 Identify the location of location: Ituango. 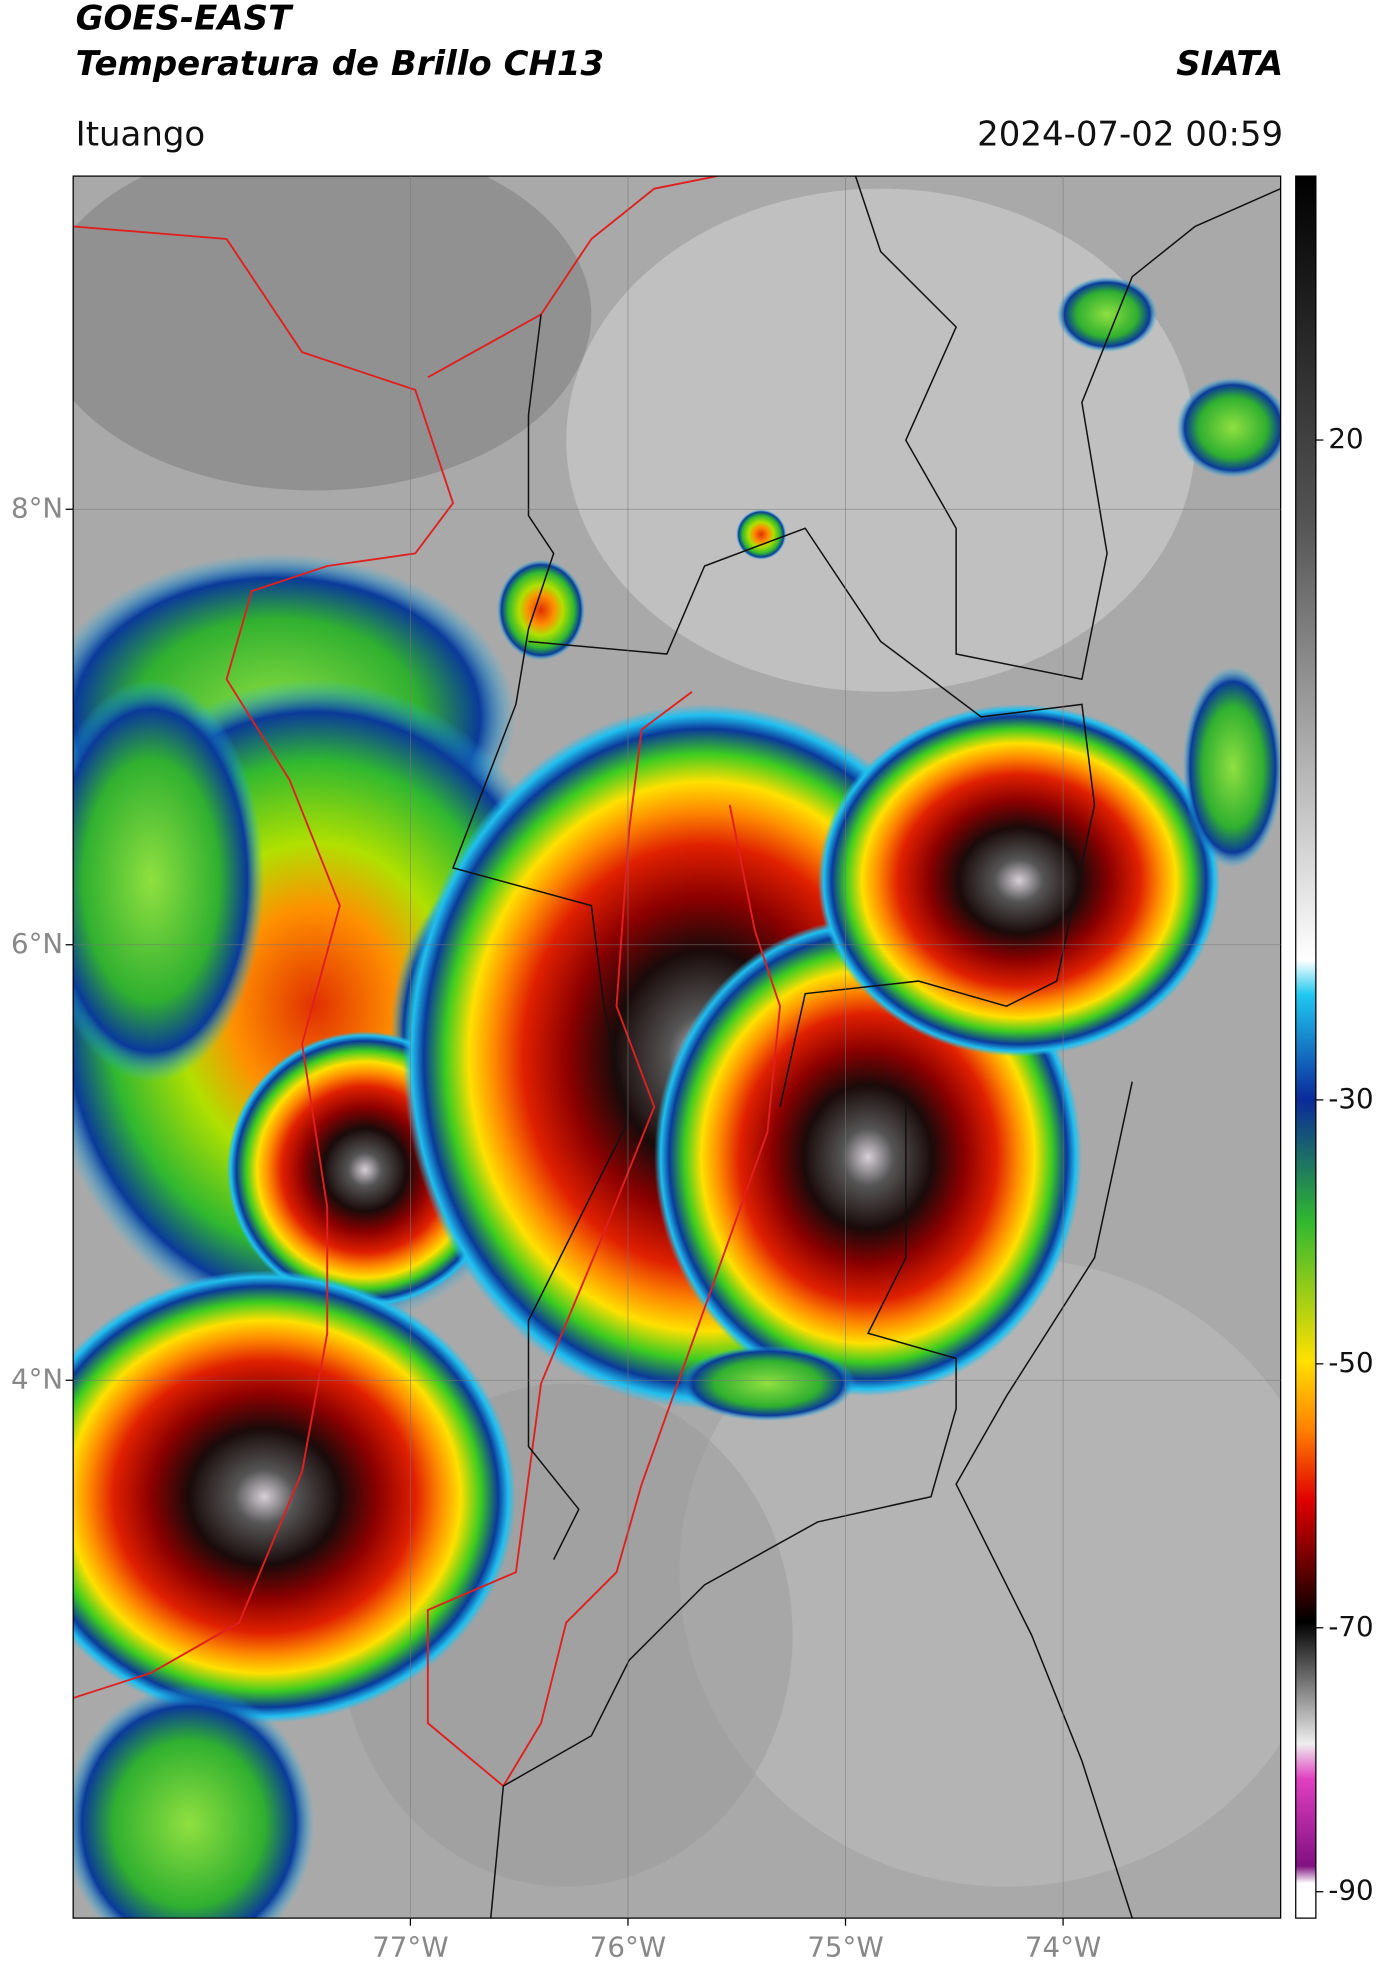
(141, 134).